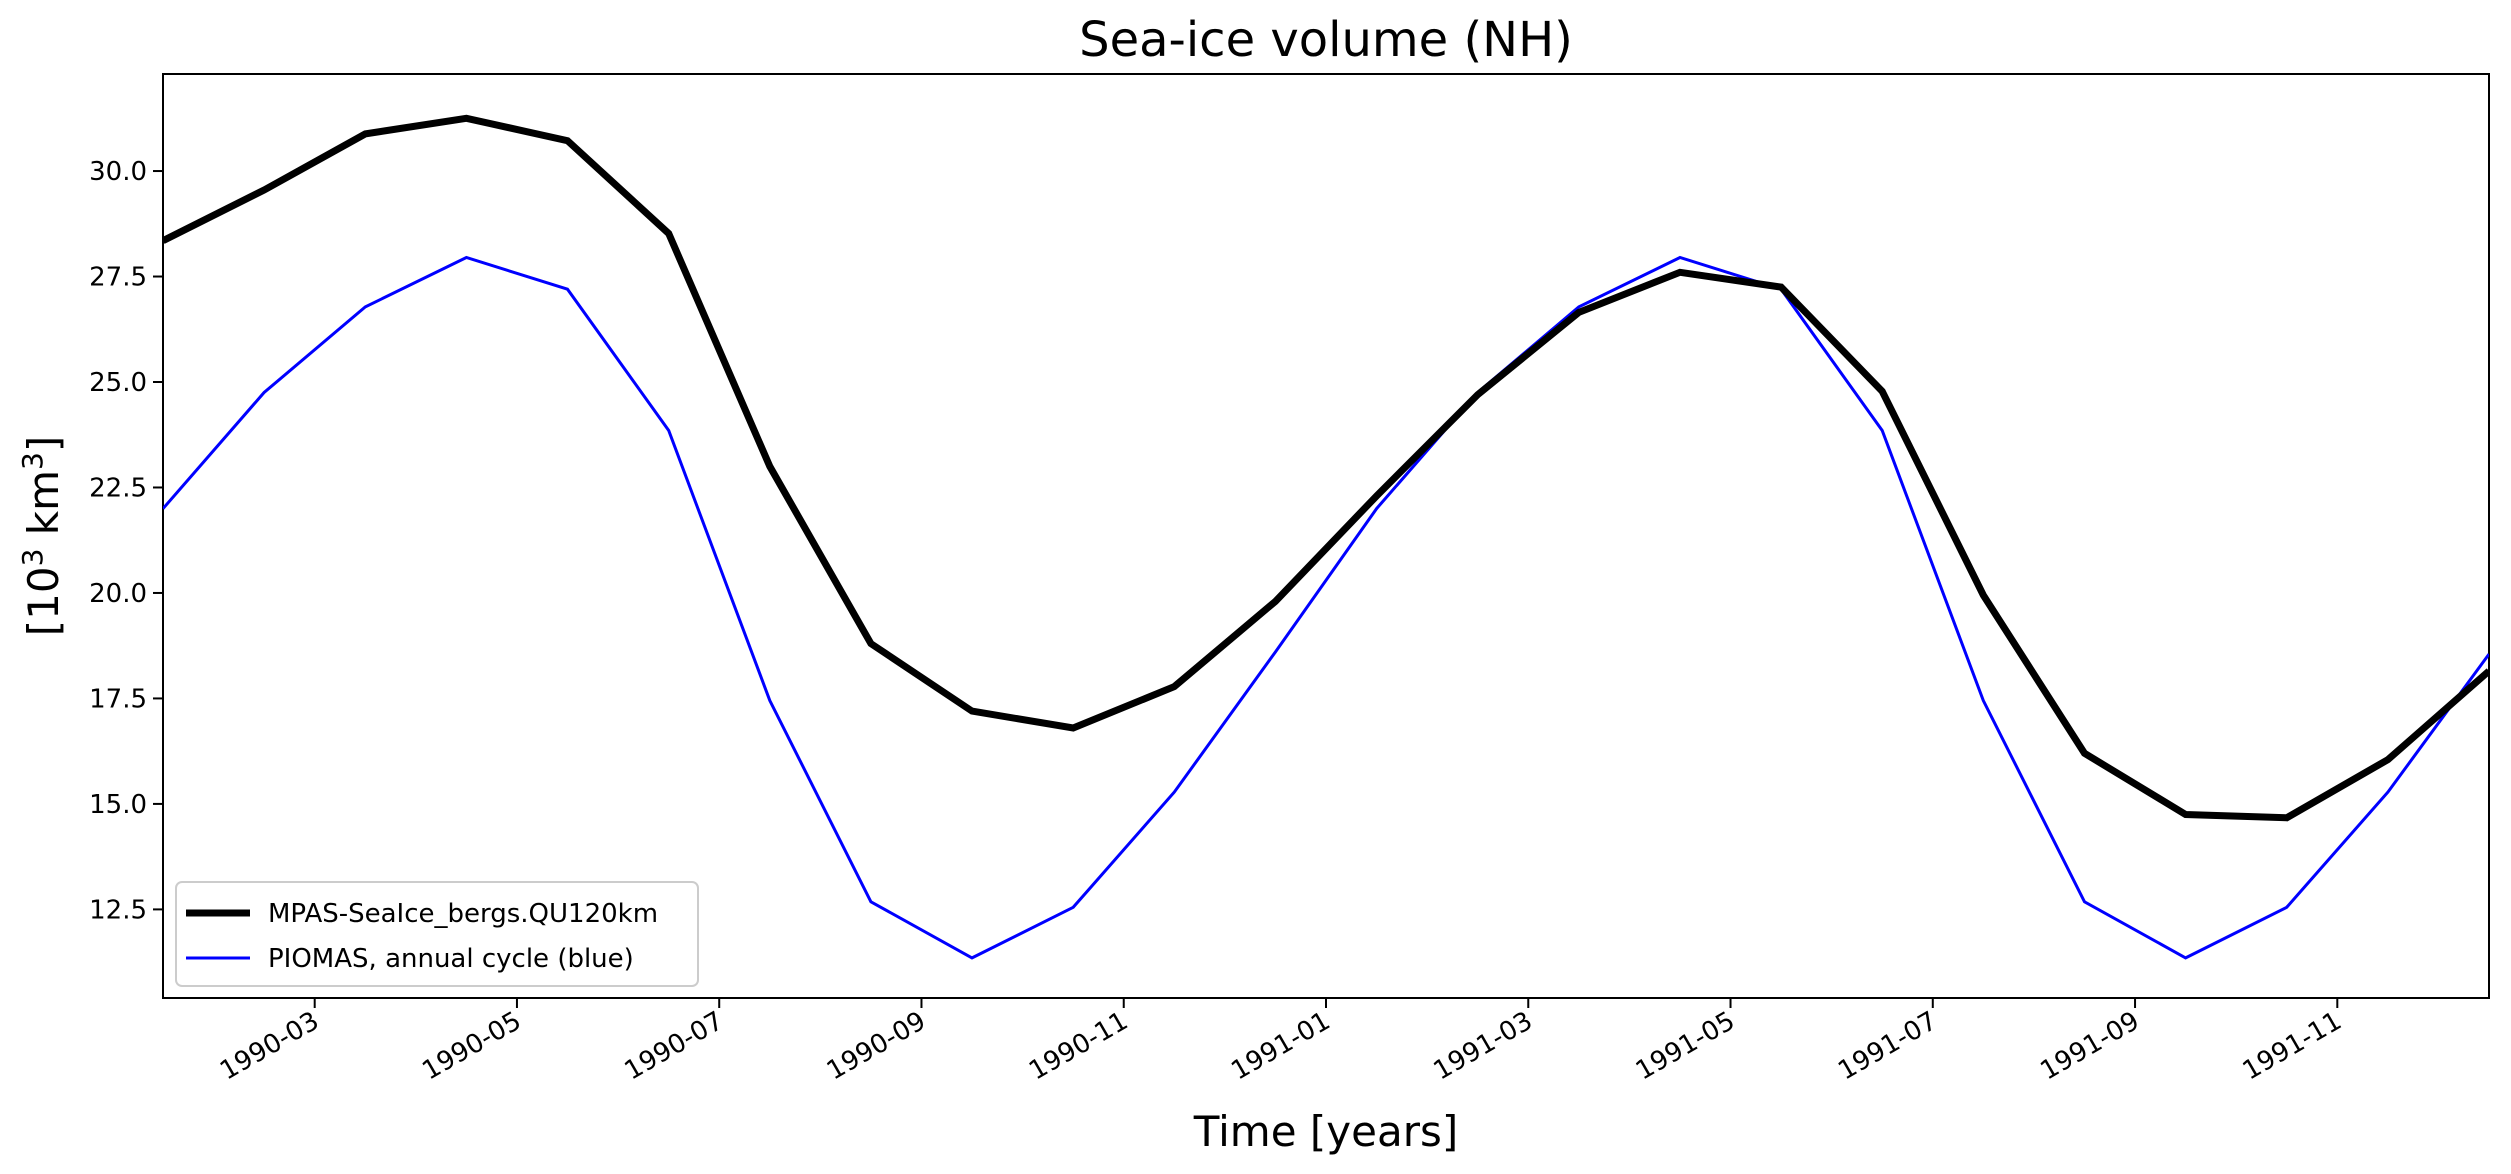 This screenshot has width=2511, height=1174. I want to click on x-tick-label-2: 1990-07, so click(674, 1046).